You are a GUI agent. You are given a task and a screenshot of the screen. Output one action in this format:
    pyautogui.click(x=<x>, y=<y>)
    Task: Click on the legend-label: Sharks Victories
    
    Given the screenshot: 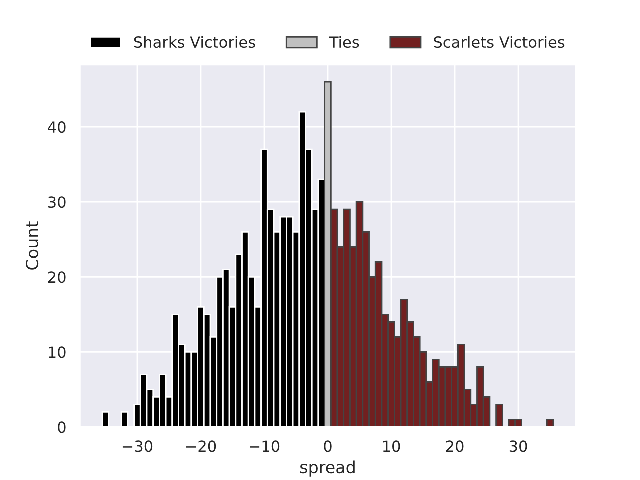 What is the action you would take?
    pyautogui.click(x=195, y=42)
    